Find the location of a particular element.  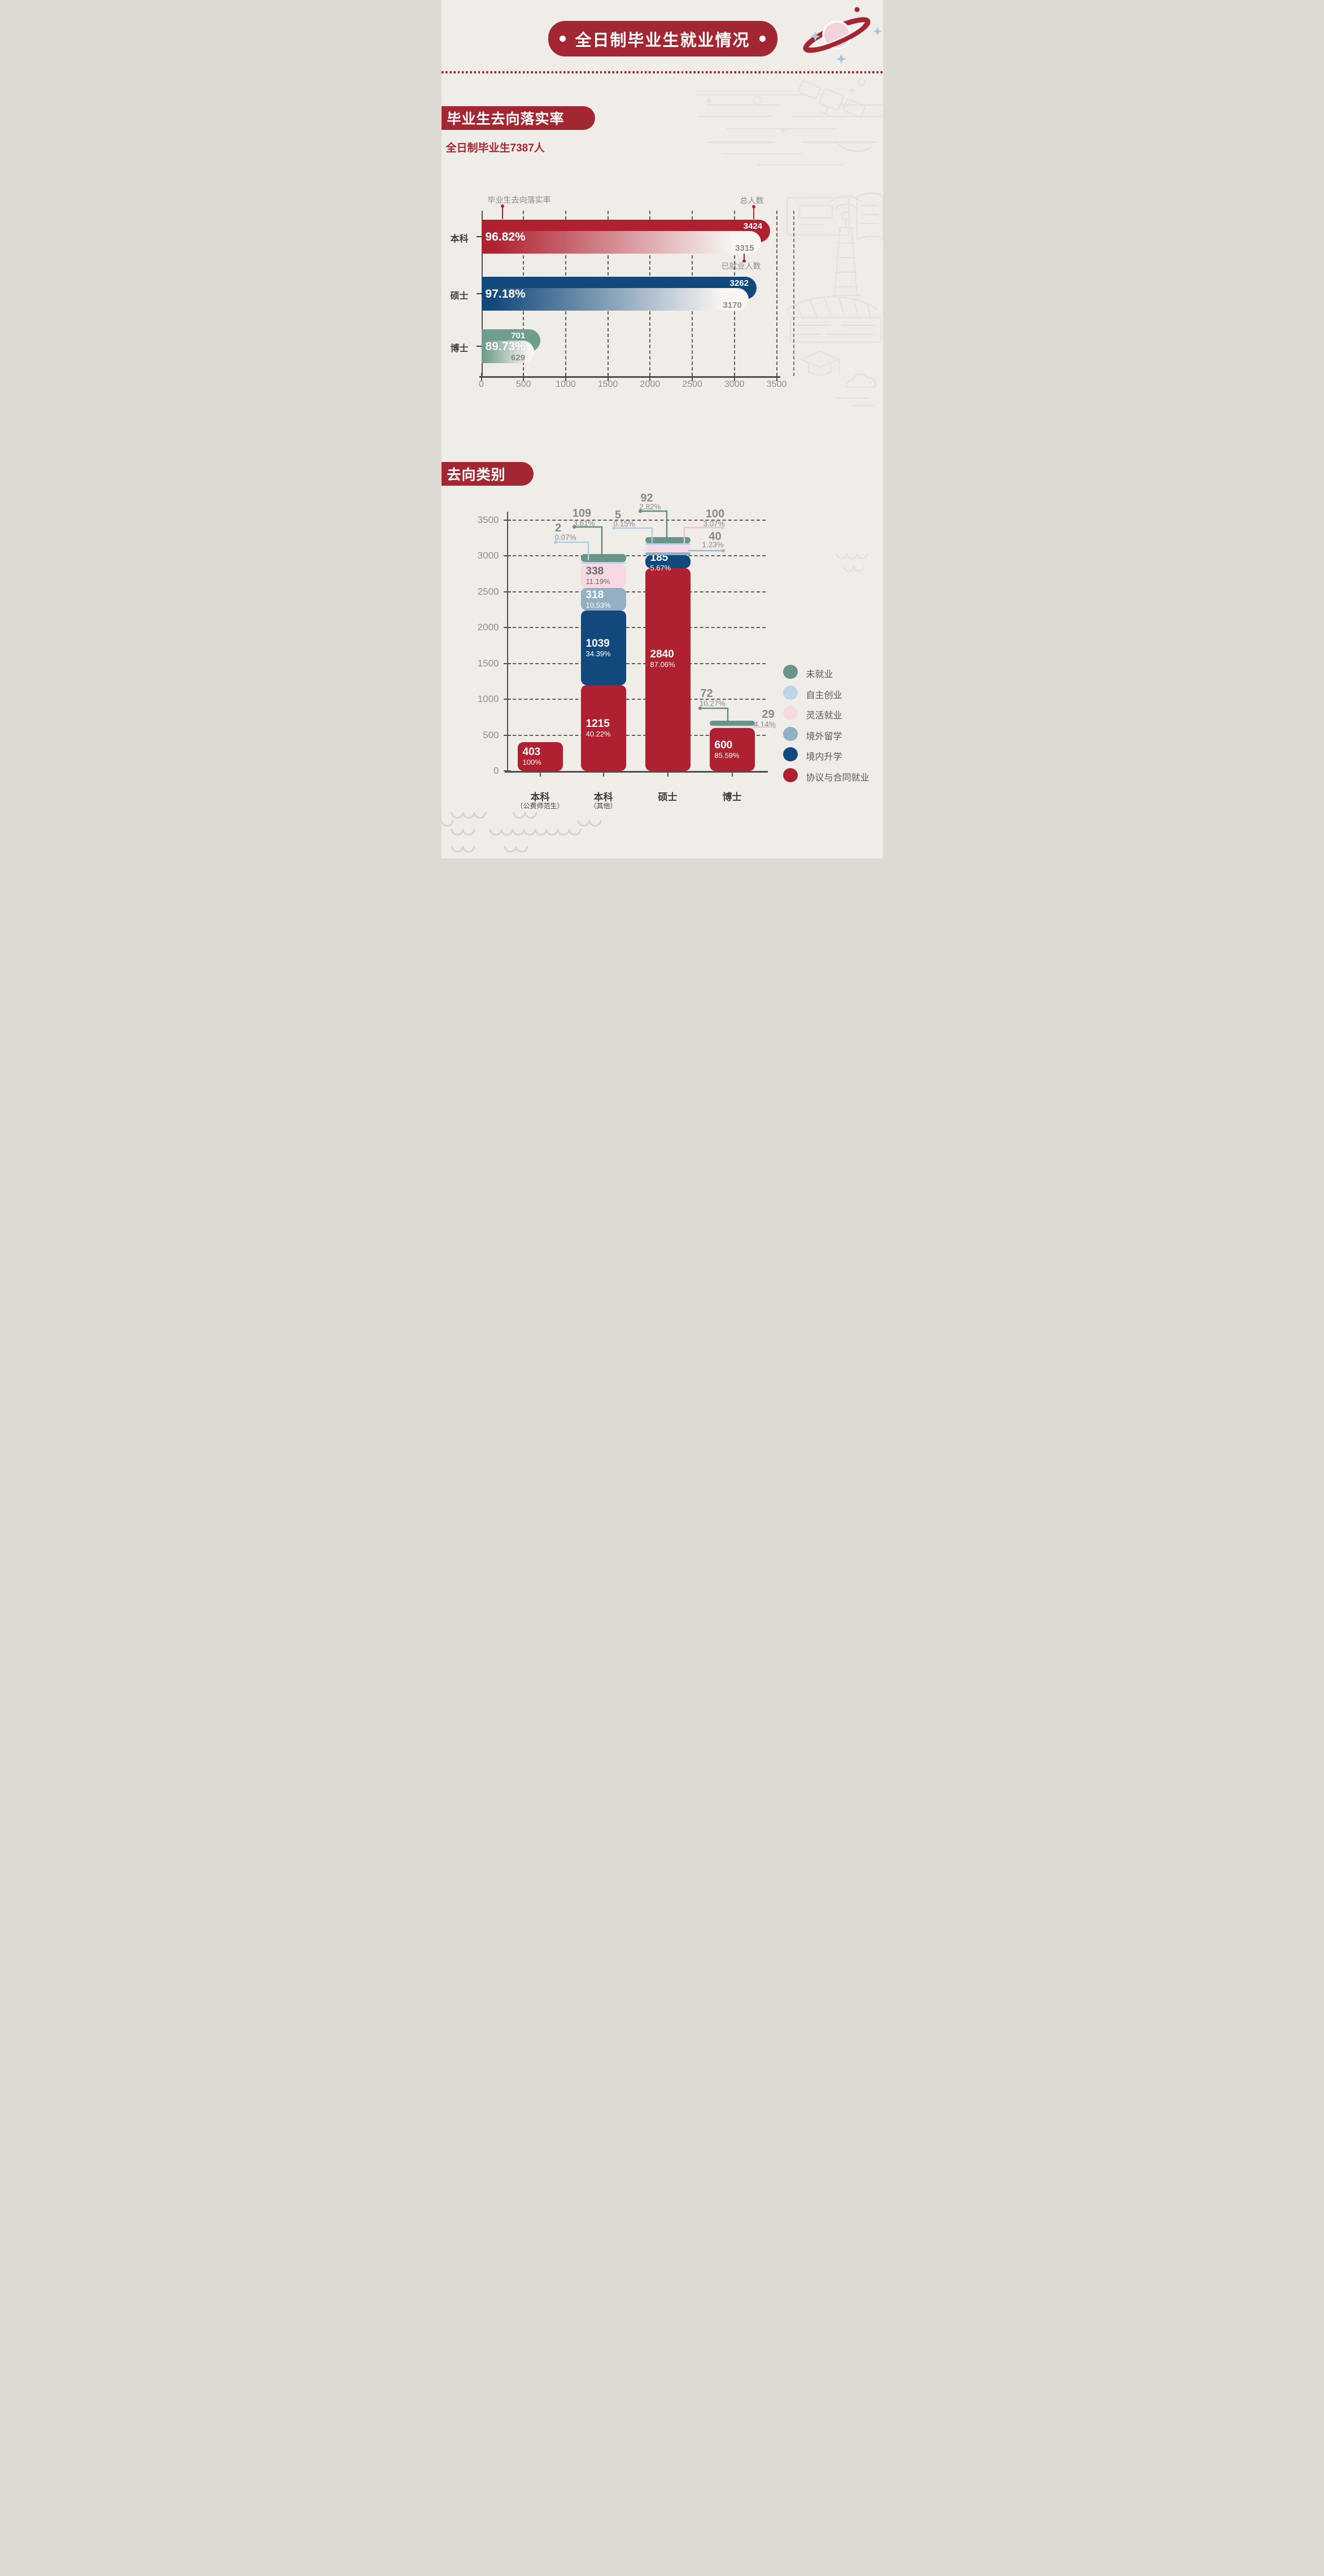

y-tick-label: 2000 is located at coordinates (488, 627).